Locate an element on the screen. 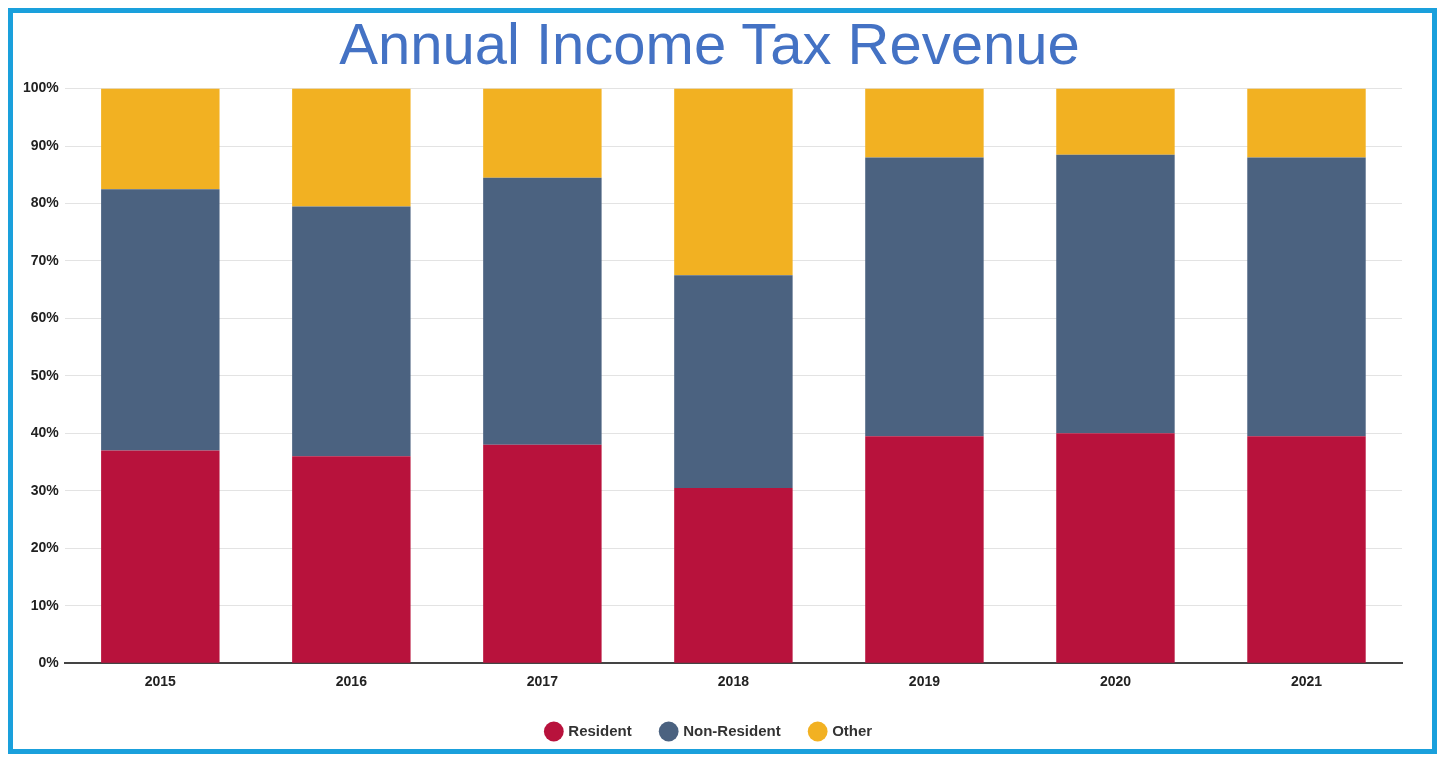  x-tick-label: 2017 is located at coordinates (542, 681).